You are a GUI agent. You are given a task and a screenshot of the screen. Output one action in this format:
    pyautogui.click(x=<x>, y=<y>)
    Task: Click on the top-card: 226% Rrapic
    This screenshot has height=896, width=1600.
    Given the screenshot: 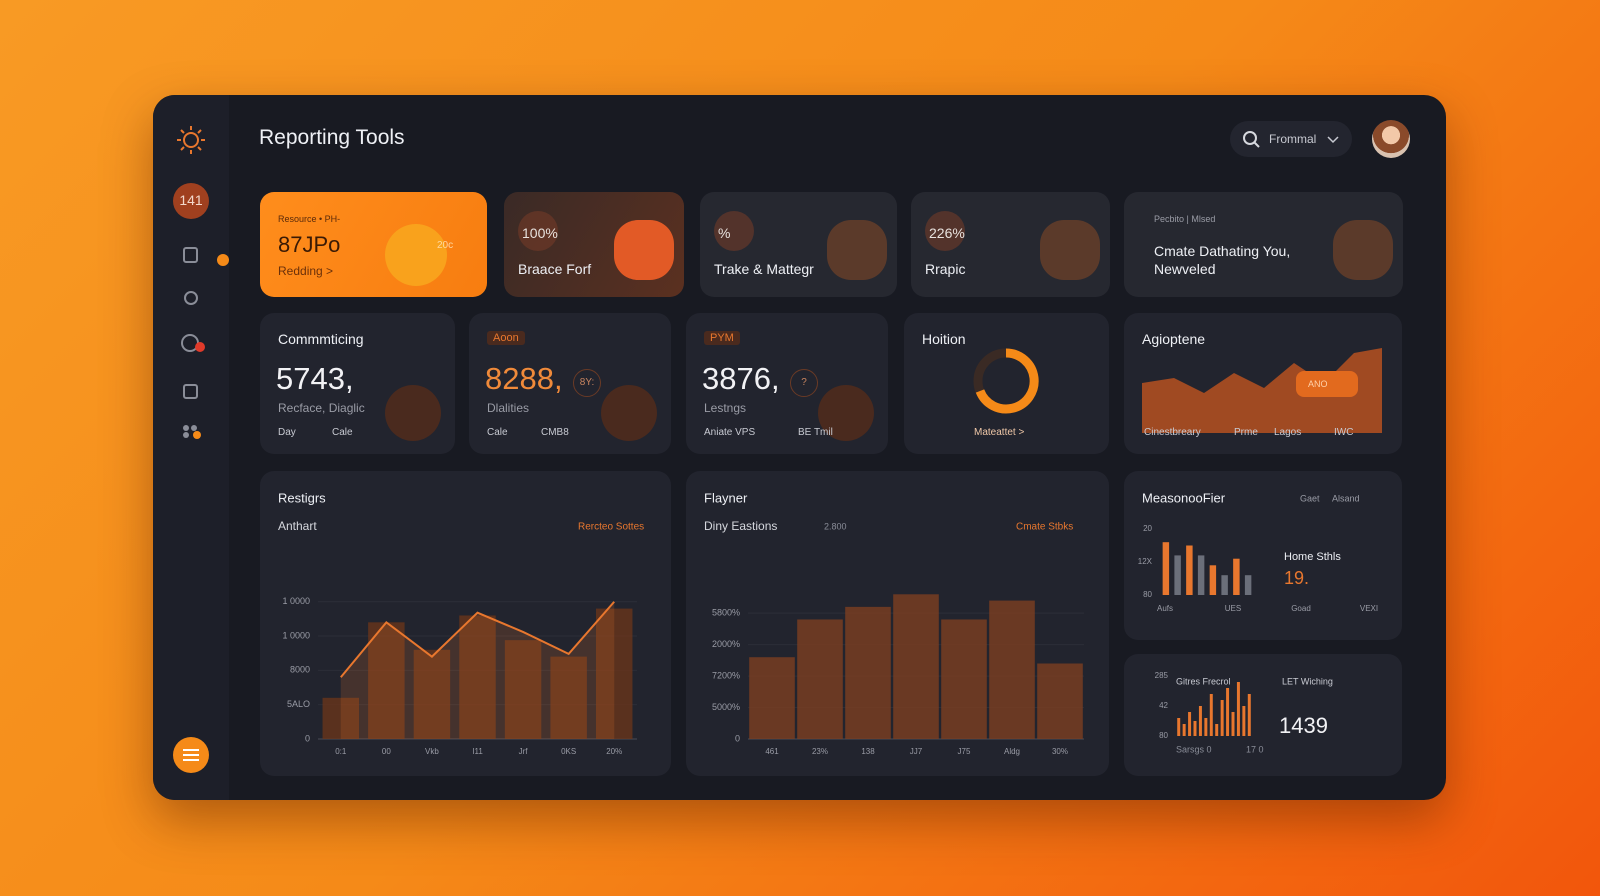 What is the action you would take?
    pyautogui.click(x=1010, y=244)
    